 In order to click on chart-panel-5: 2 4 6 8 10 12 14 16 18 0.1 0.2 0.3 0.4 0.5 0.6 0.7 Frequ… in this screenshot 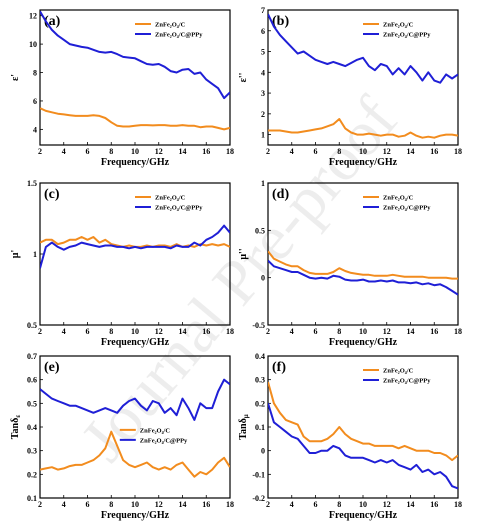, I will do `click(122, 436)`.